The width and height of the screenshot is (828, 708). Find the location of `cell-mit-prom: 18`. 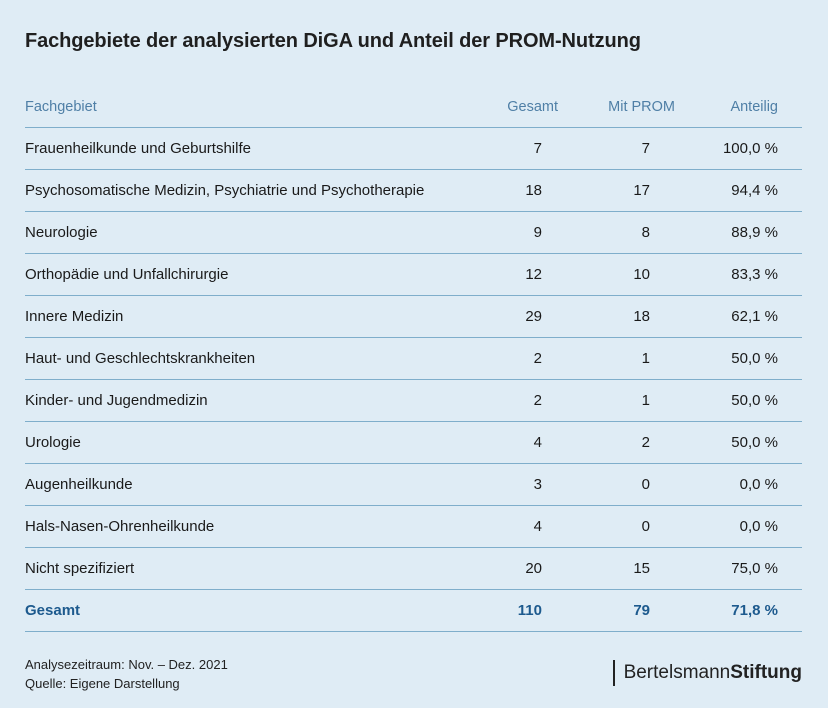

cell-mit-prom: 18 is located at coordinates (596, 316).